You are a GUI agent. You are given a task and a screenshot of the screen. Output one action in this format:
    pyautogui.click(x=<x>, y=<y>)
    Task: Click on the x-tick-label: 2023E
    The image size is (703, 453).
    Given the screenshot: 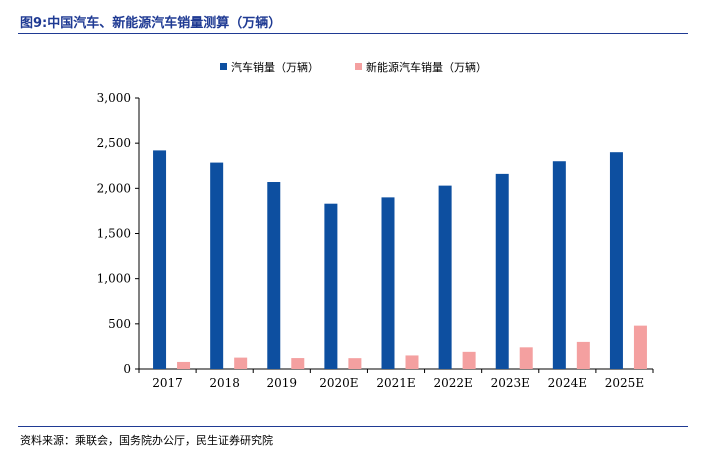 What is the action you would take?
    pyautogui.click(x=510, y=383)
    